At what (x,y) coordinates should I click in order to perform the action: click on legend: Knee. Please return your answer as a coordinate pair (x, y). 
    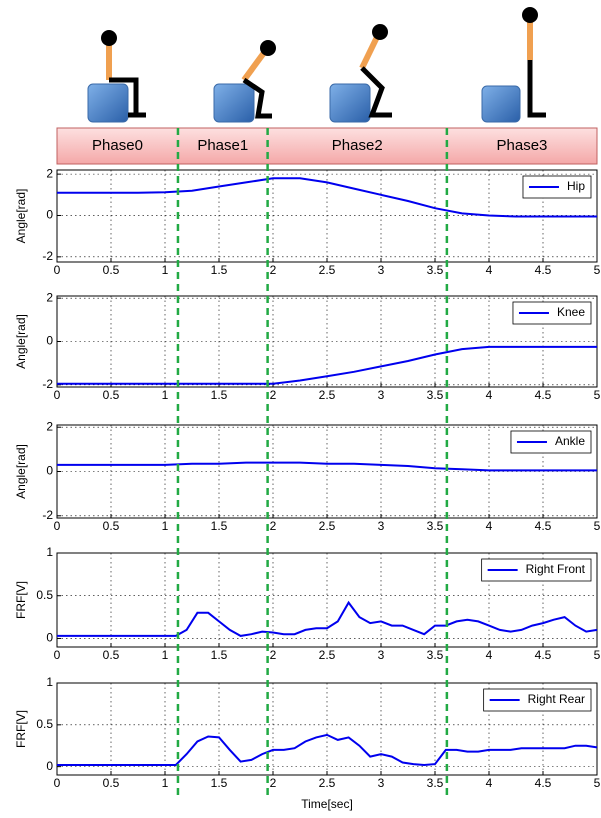
    Looking at the image, I should click on (552, 313).